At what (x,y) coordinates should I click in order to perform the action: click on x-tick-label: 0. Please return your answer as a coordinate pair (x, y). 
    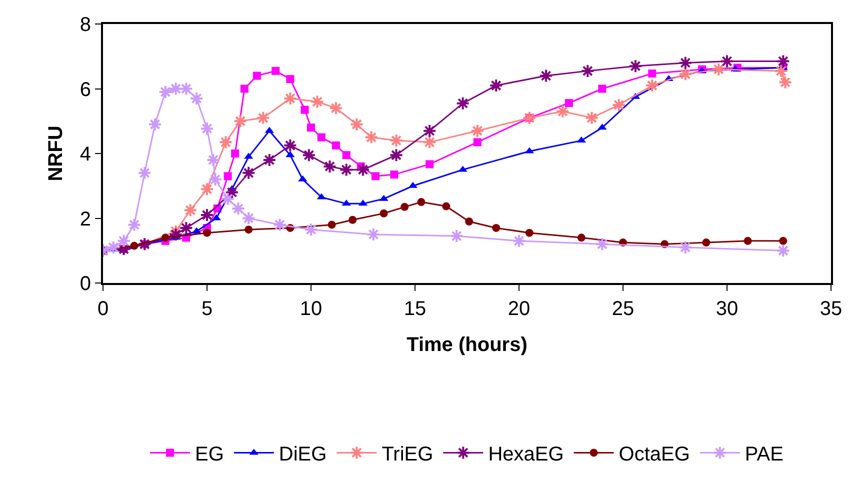
    Looking at the image, I should click on (103, 309).